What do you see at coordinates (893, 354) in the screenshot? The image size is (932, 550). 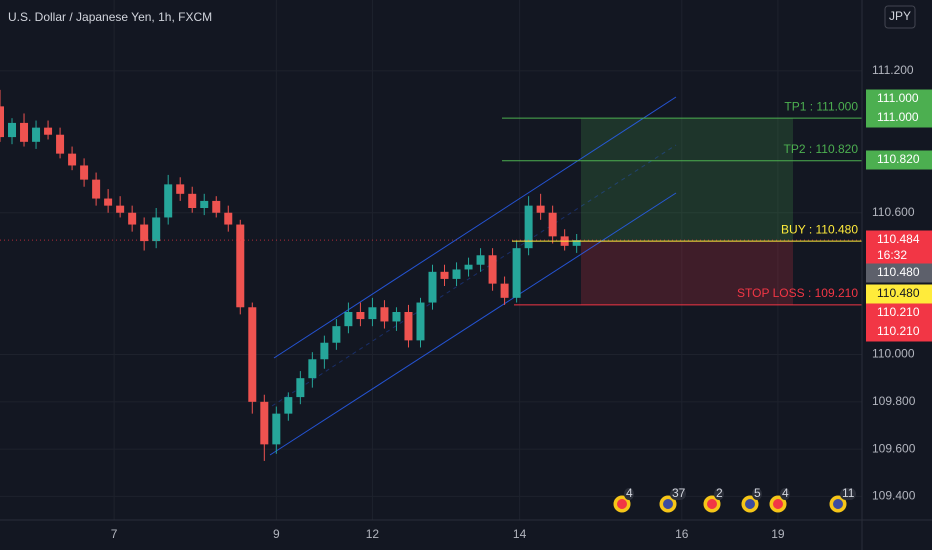 I see `y-tick-label: 110.000` at bounding box center [893, 354].